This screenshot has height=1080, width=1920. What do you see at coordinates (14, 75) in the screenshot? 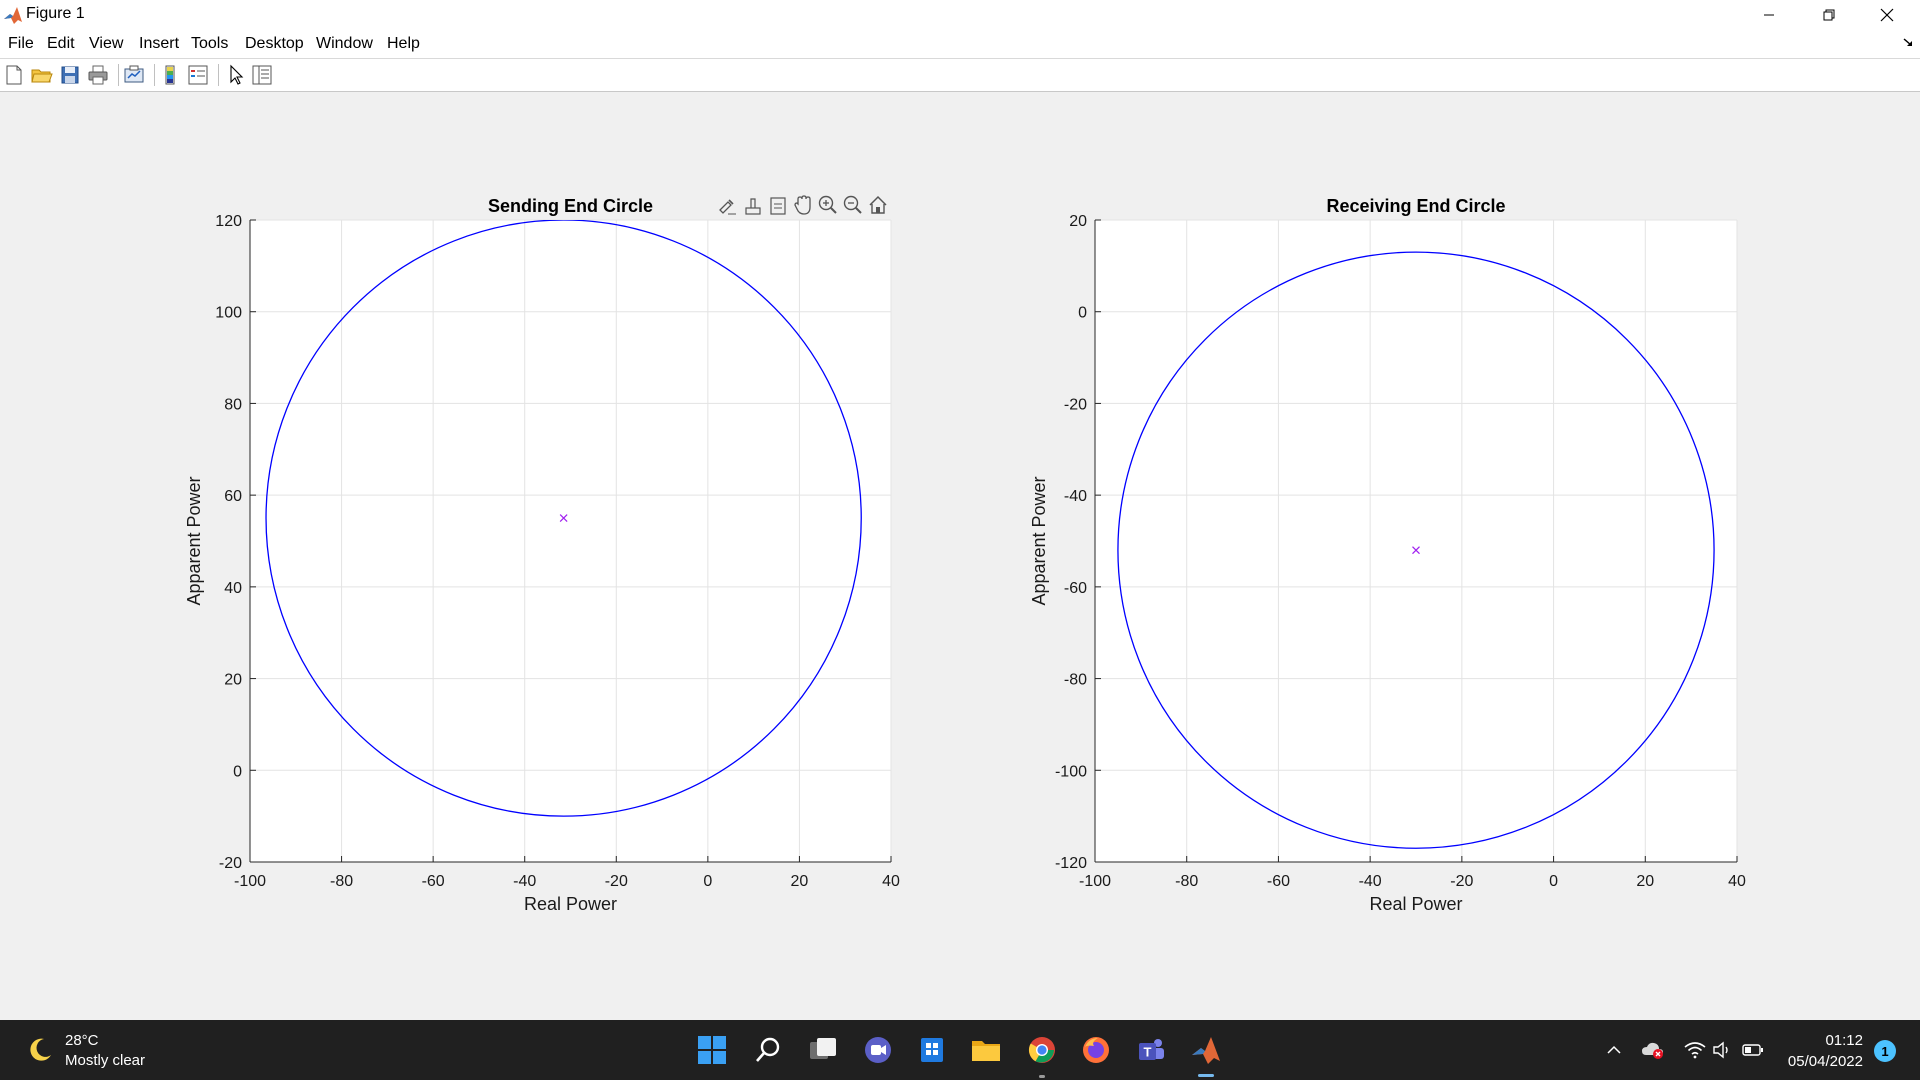
I see `new-figure-button` at bounding box center [14, 75].